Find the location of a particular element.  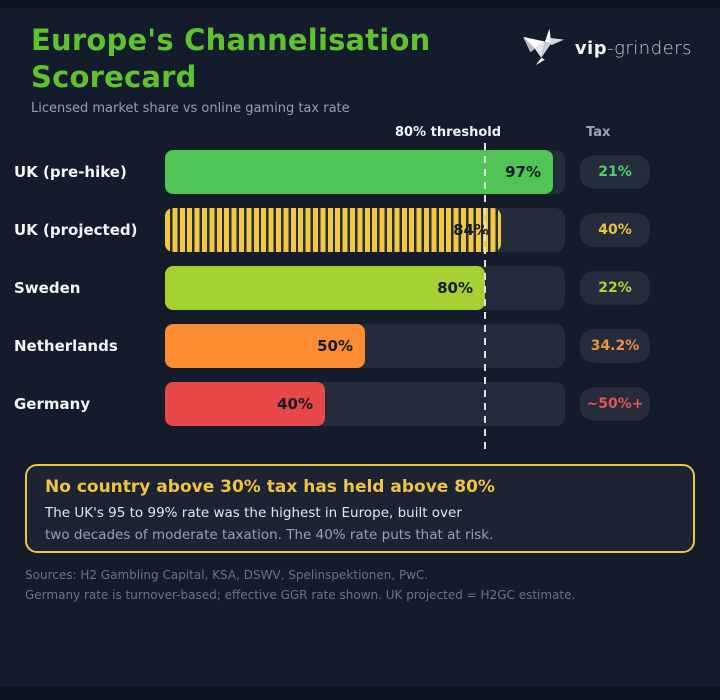

bar-fill: 80% is located at coordinates (325, 288).